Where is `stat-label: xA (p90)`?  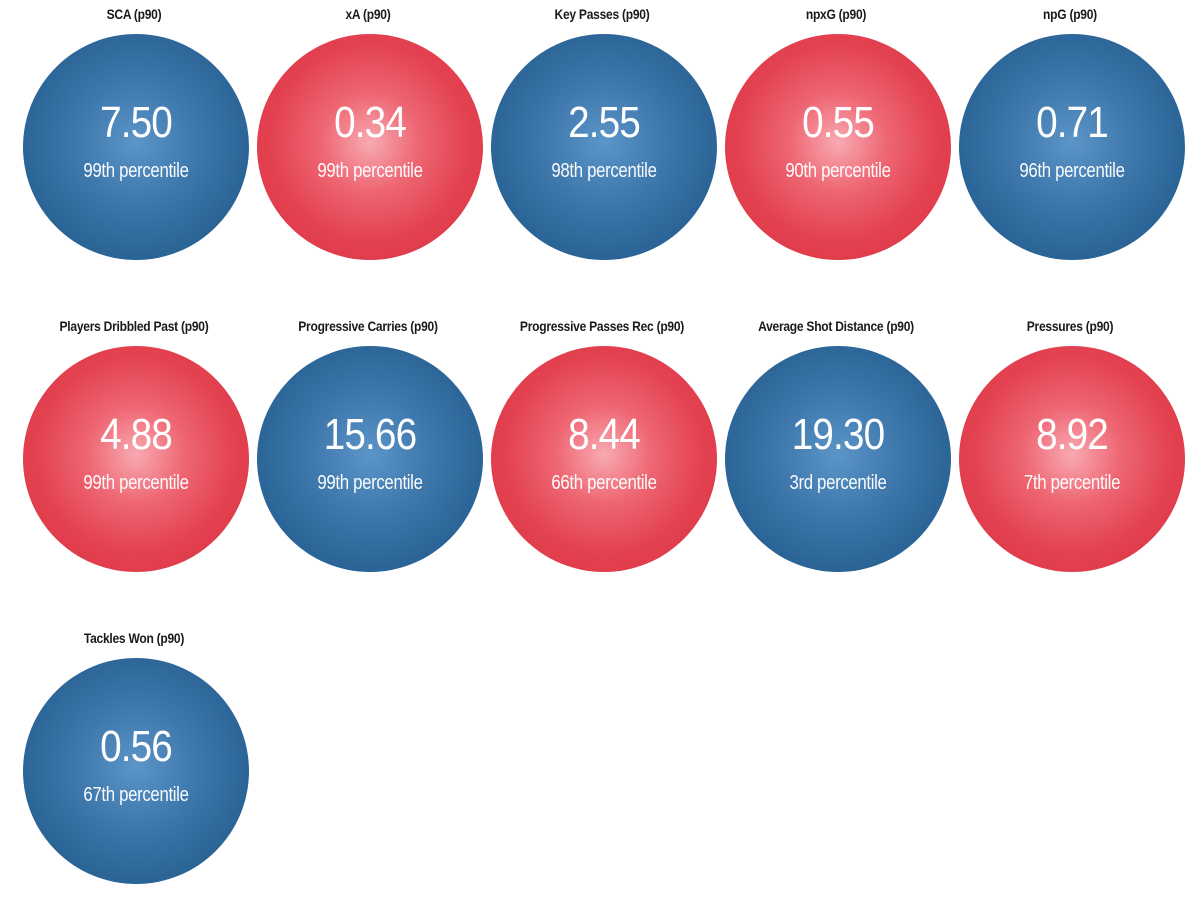 stat-label: xA (p90) is located at coordinates (368, 14).